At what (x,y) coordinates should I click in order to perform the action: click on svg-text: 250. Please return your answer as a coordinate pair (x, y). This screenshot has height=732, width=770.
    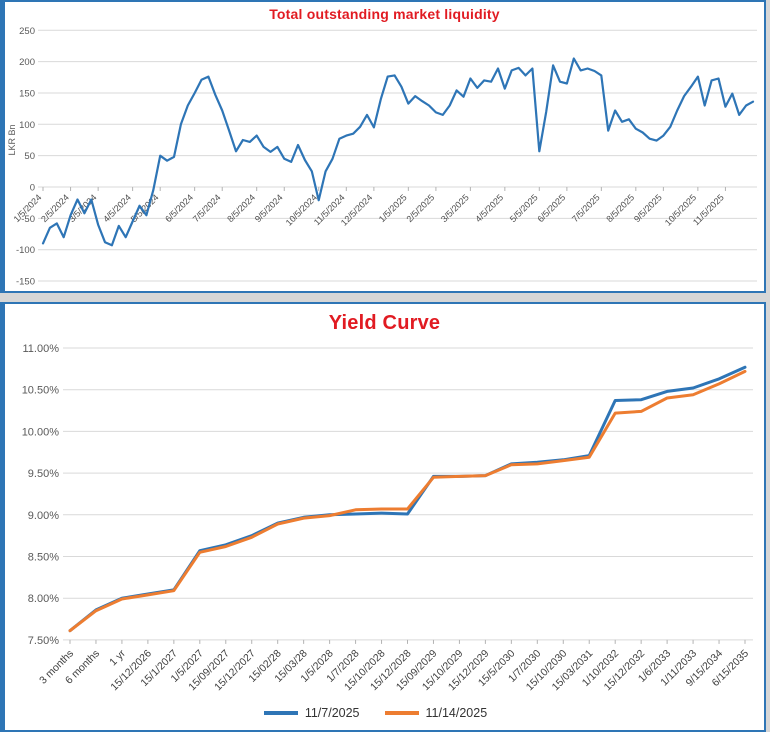
    Looking at the image, I should click on (27, 31).